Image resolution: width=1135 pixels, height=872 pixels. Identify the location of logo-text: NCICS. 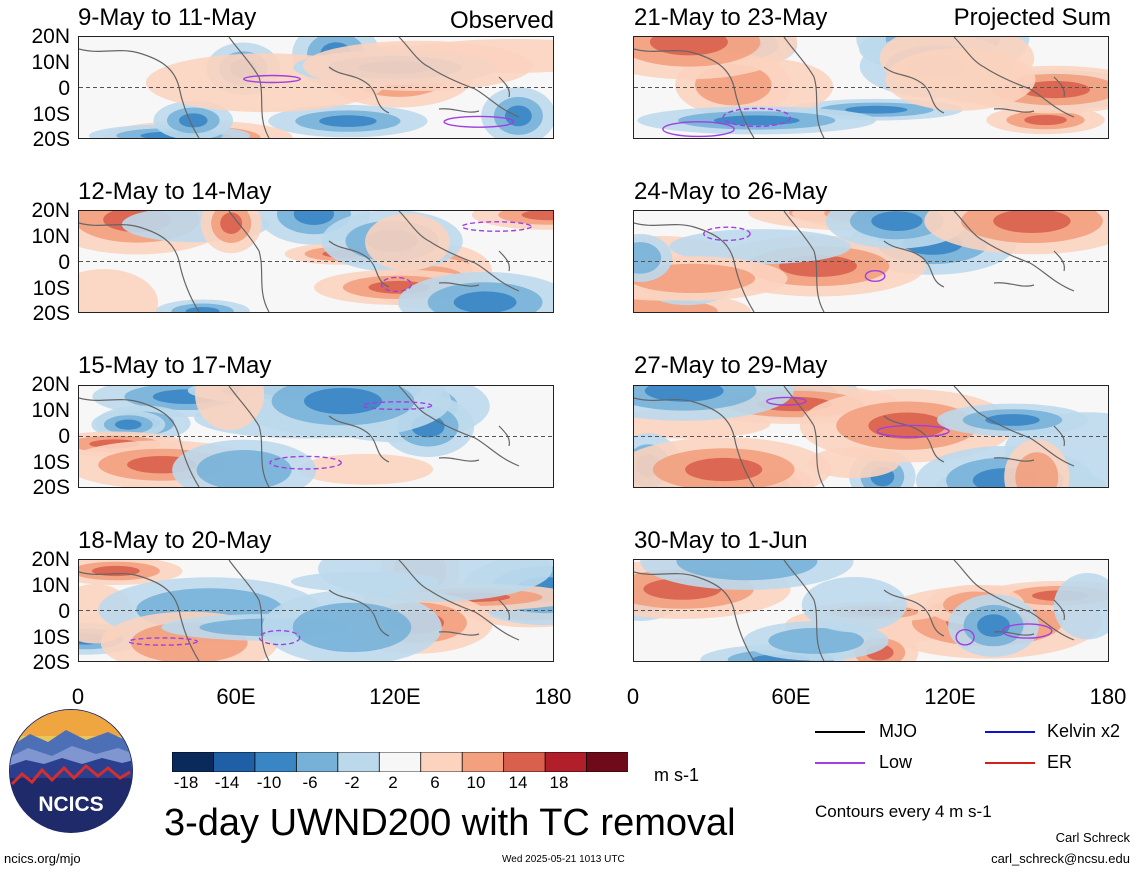
(70, 804).